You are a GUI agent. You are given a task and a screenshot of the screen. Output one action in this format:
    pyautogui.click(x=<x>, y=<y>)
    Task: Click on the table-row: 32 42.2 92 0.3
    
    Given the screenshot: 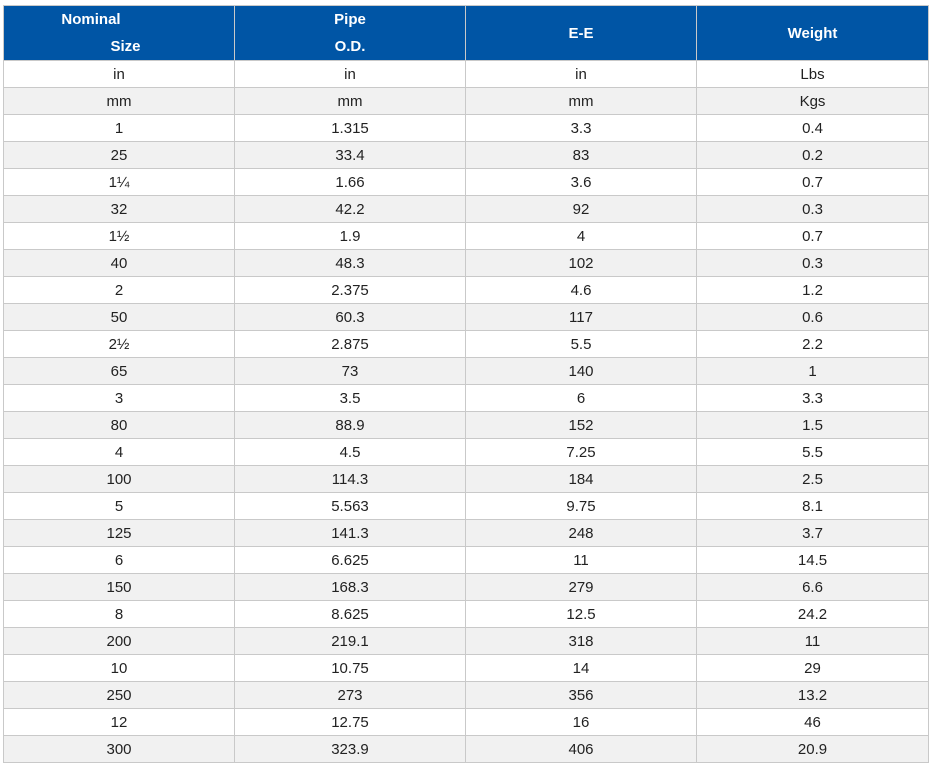 What is the action you would take?
    pyautogui.click(x=466, y=209)
    